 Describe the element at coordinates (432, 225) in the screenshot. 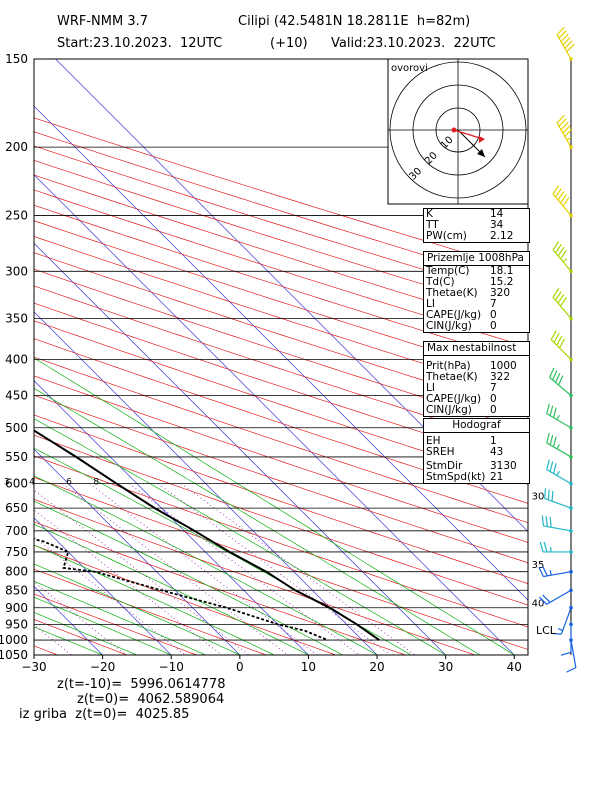

I see `index-key: TT` at that location.